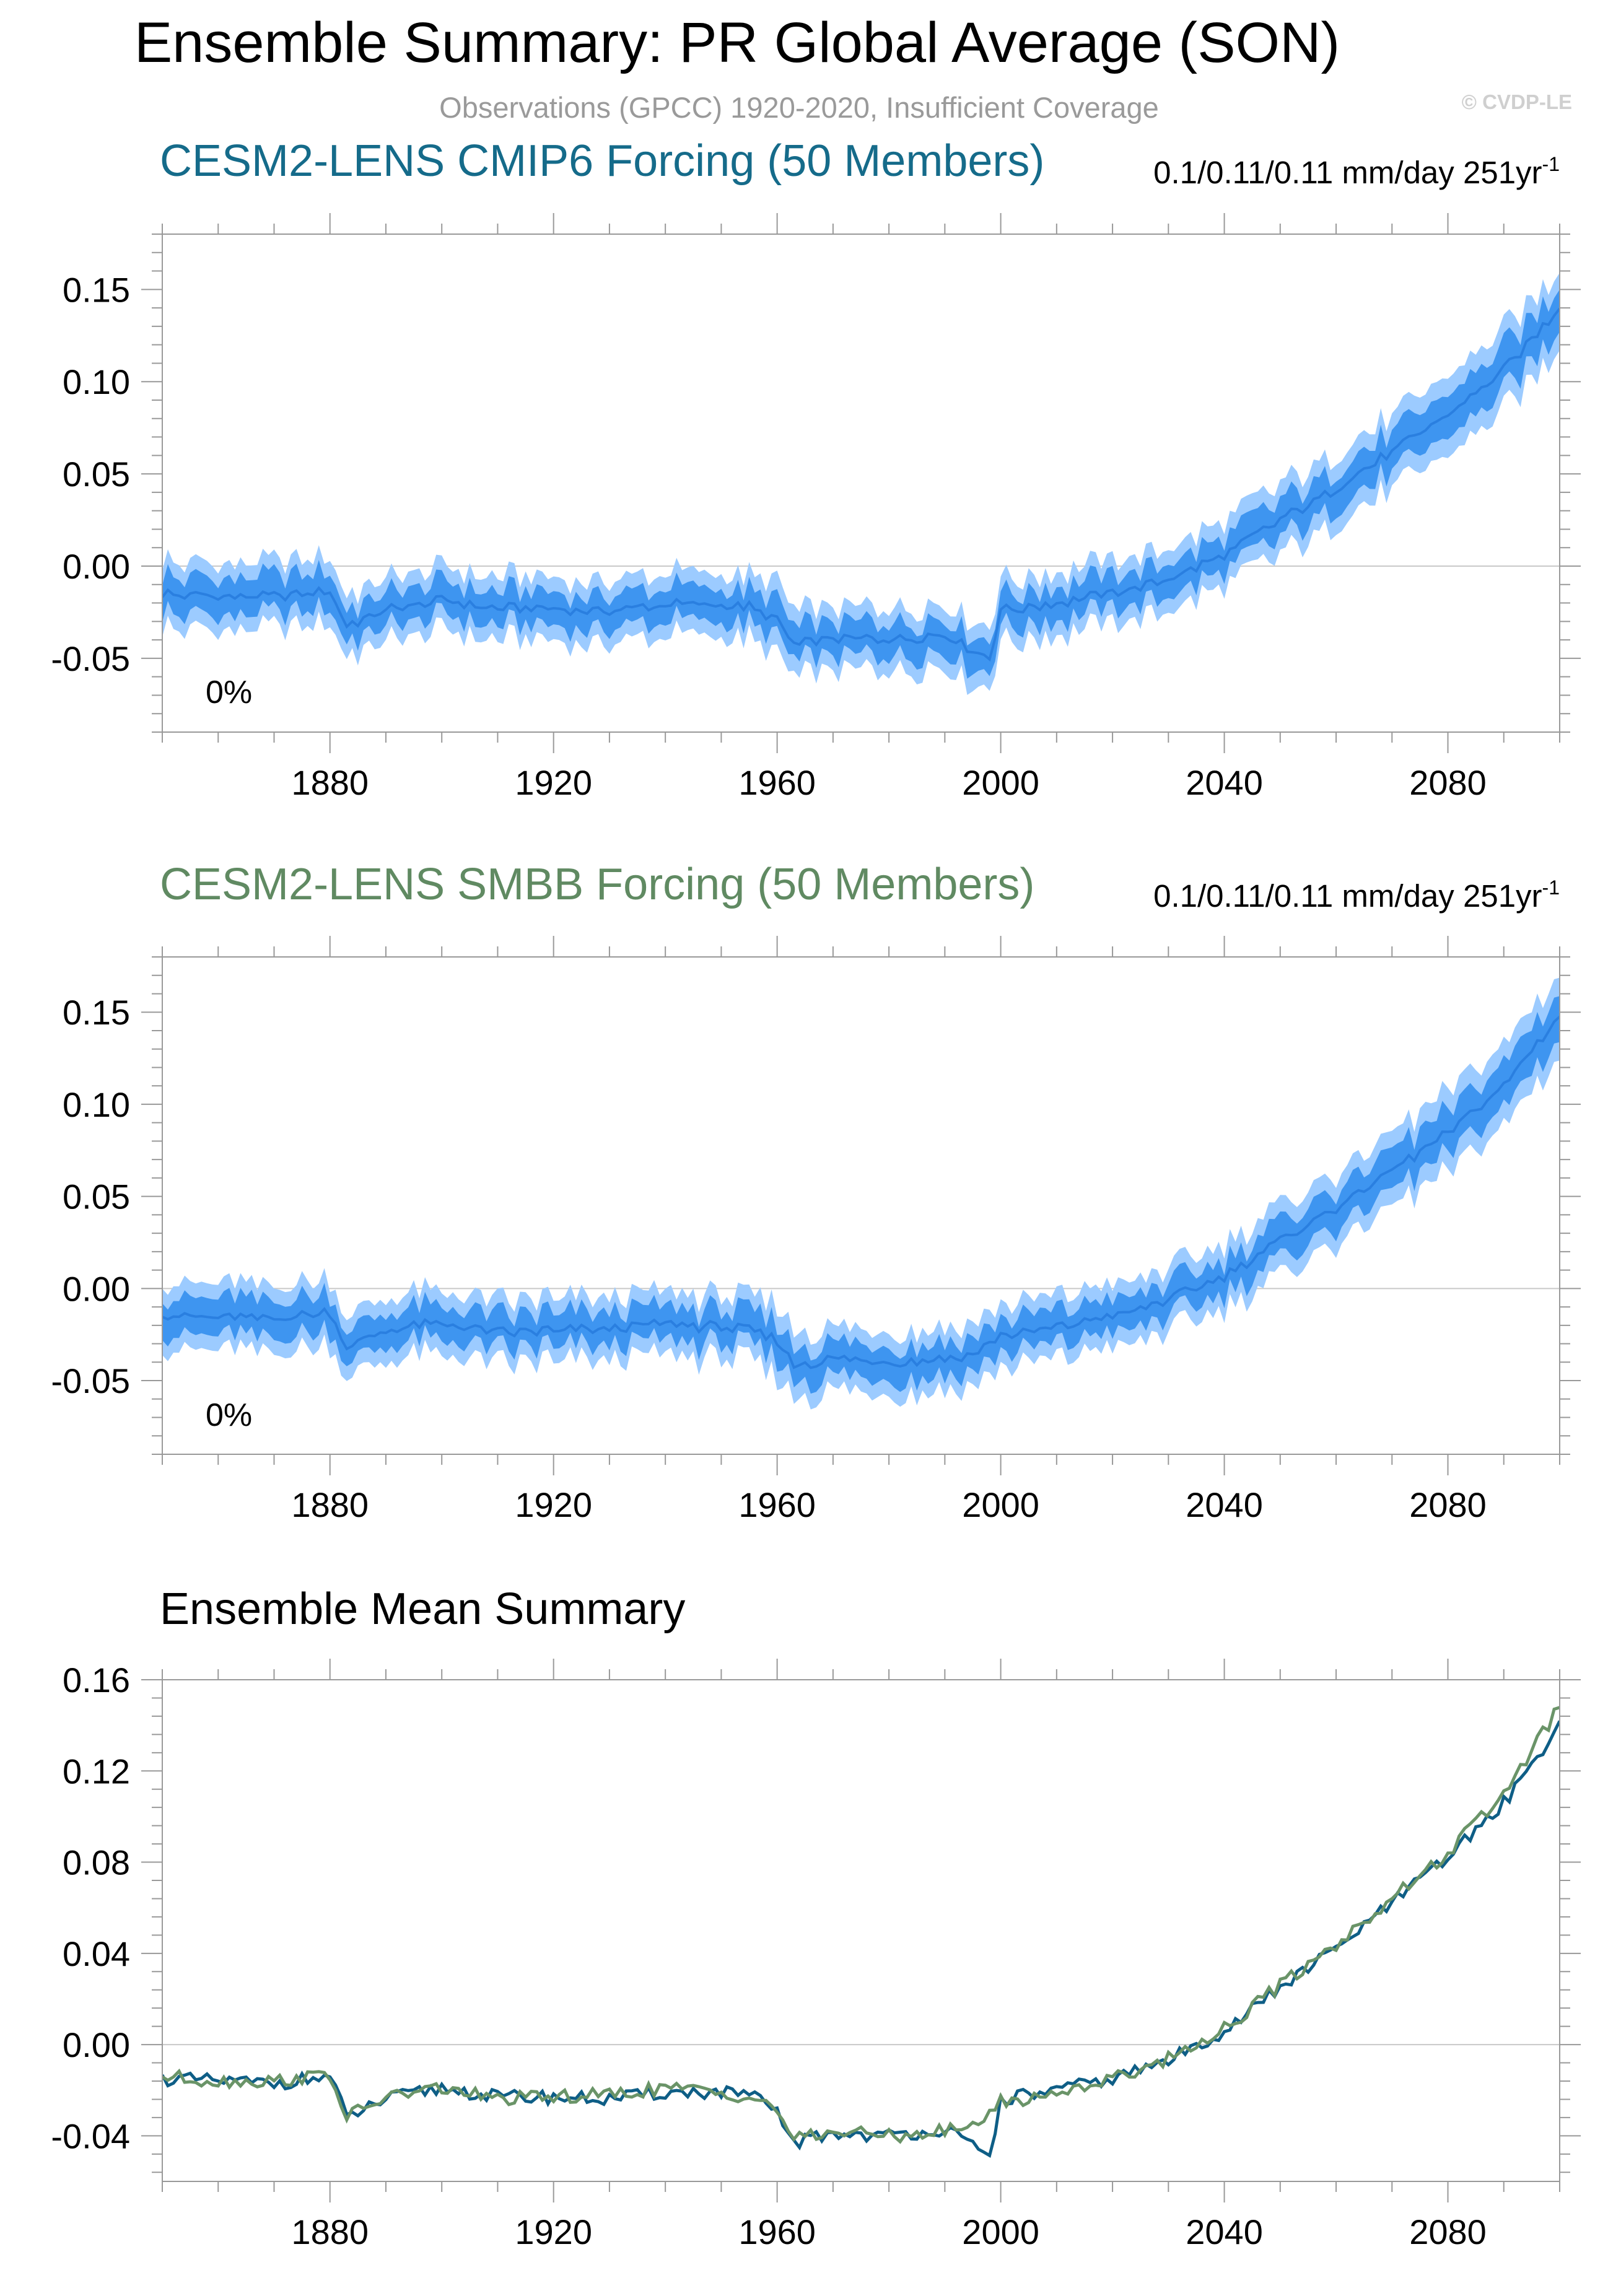  I want to click on percent-annotation-cmip6: 0%, so click(229, 692).